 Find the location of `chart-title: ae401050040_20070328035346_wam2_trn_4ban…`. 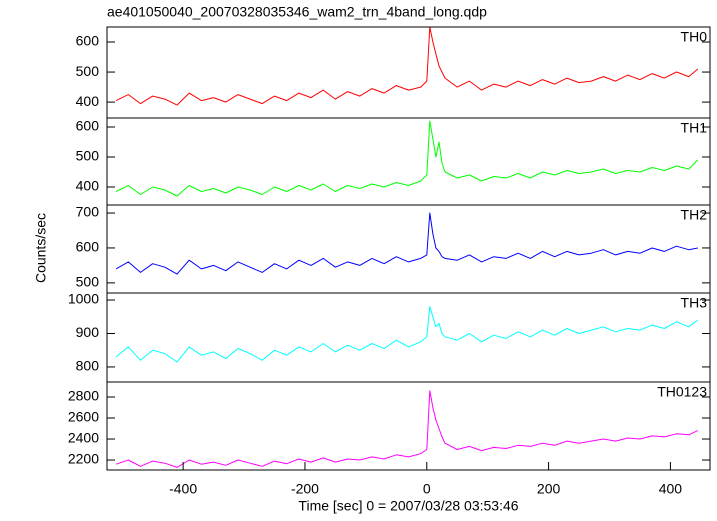

chart-title: ae401050040_20070328035346_wam2_trn_4ban… is located at coordinates (297, 12).